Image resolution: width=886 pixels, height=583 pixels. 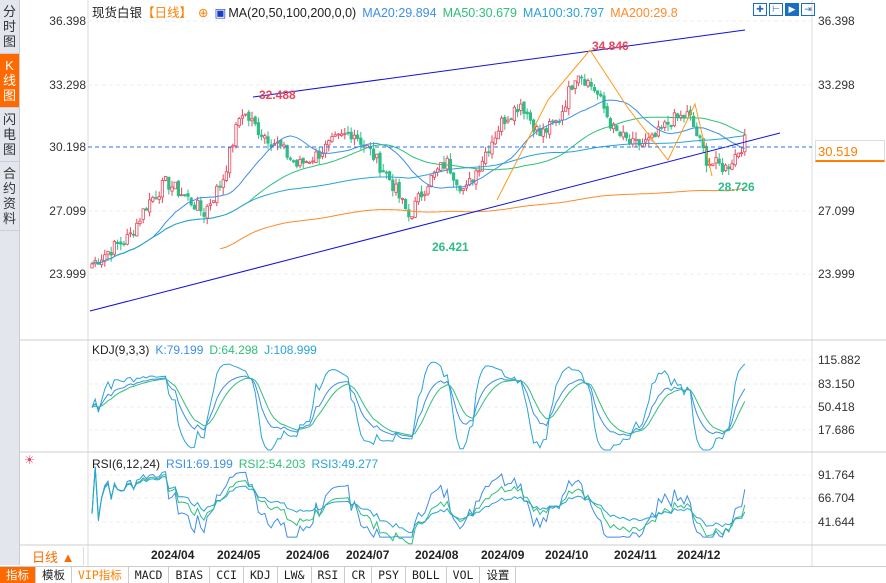 I want to click on tab-boll: BOLL, so click(x=426, y=575).